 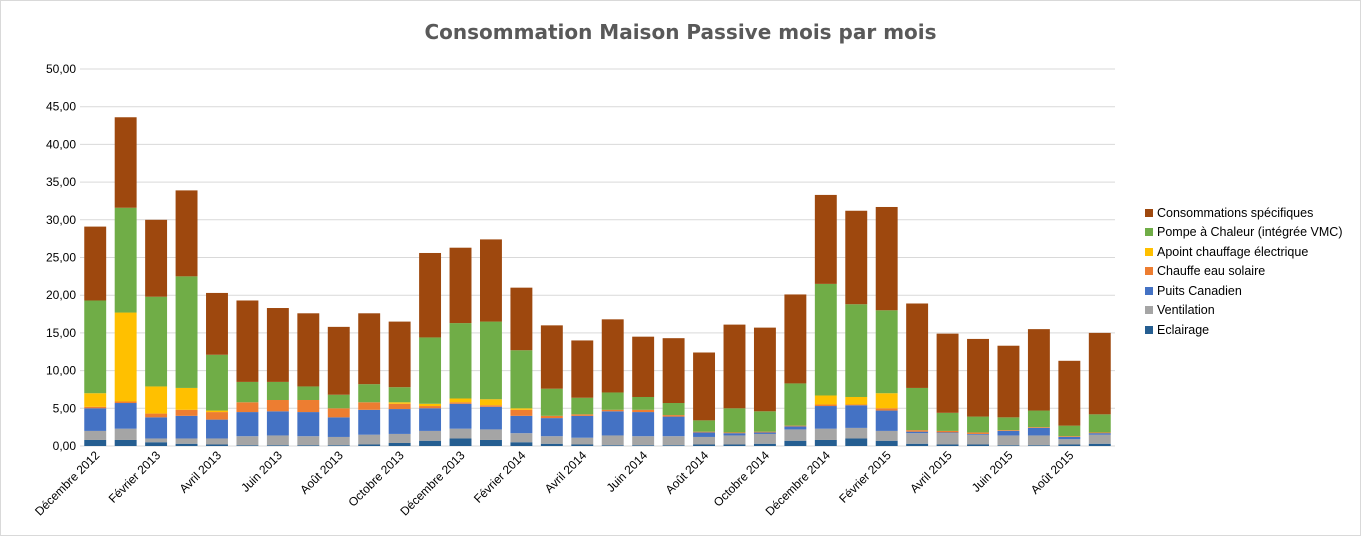 I want to click on legend-item: Pompe à Chaleur (intégrée VMC), so click(x=1244, y=233).